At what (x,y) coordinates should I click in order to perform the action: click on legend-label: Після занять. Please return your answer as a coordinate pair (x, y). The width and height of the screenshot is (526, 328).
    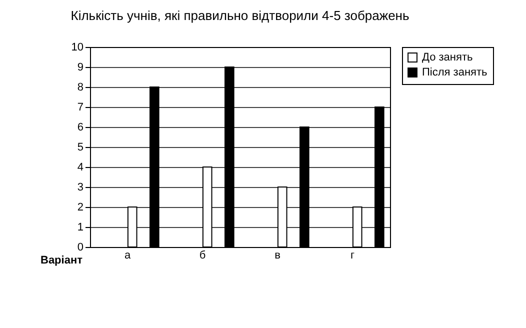
    Looking at the image, I should click on (455, 72).